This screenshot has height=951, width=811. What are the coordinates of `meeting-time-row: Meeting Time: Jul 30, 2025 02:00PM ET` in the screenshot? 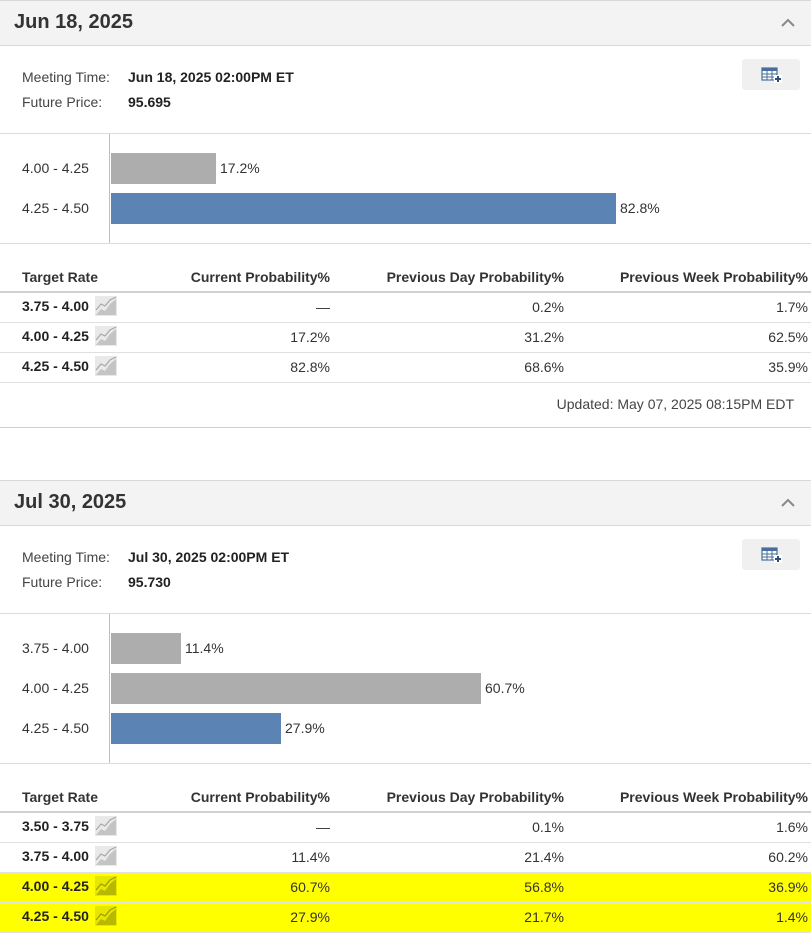 It's located at (155, 557).